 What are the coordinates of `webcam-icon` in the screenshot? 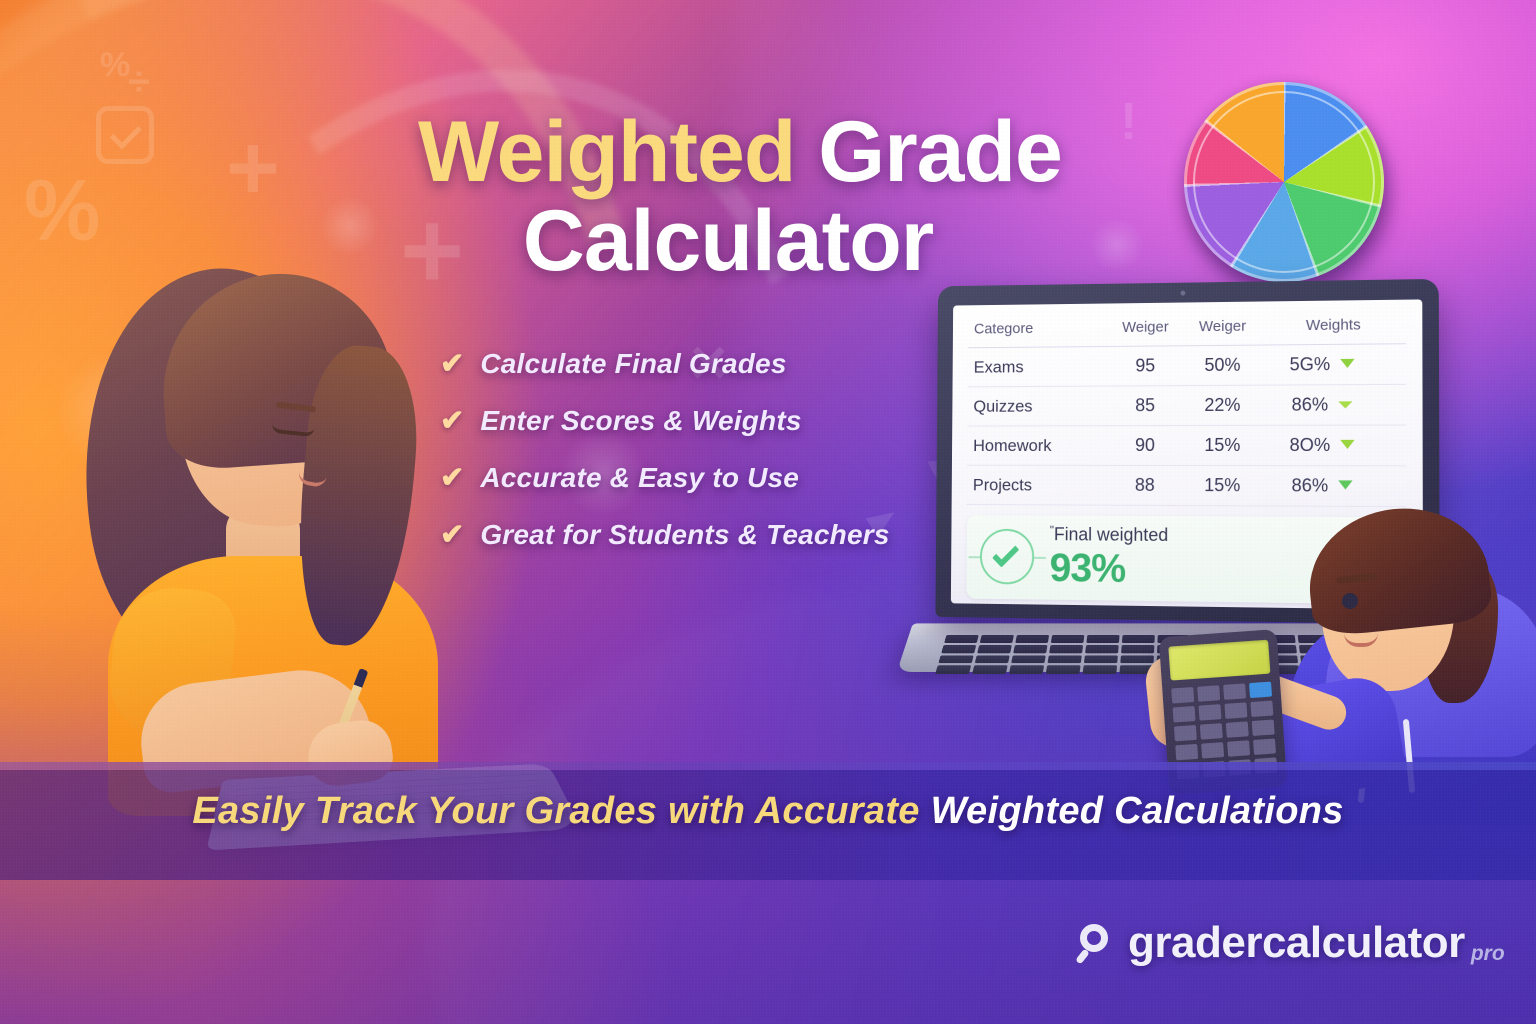 It's located at (1183, 293).